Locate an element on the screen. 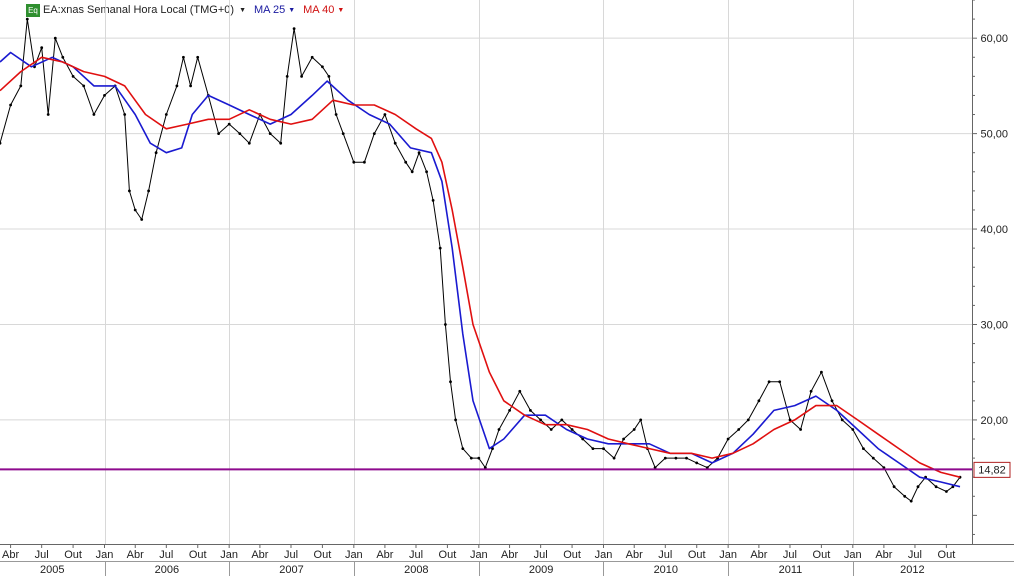 This screenshot has height=576, width=1014. ma-short-dropdown-icon: ▼ is located at coordinates (292, 10).